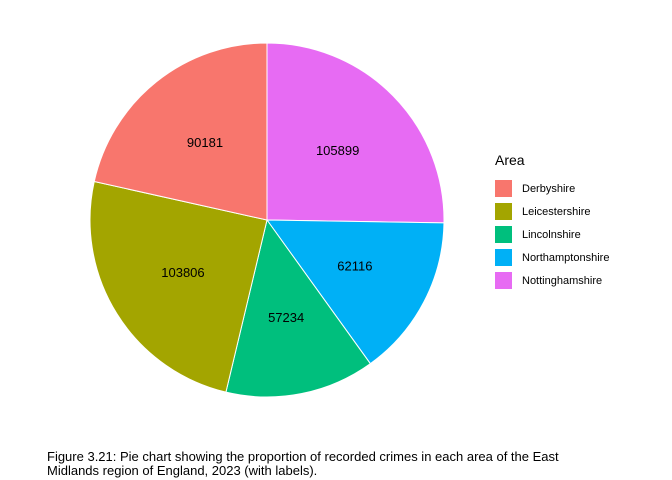 The height and width of the screenshot is (480, 672). Describe the element at coordinates (510, 160) in the screenshot. I see `legend-title: Area` at that location.